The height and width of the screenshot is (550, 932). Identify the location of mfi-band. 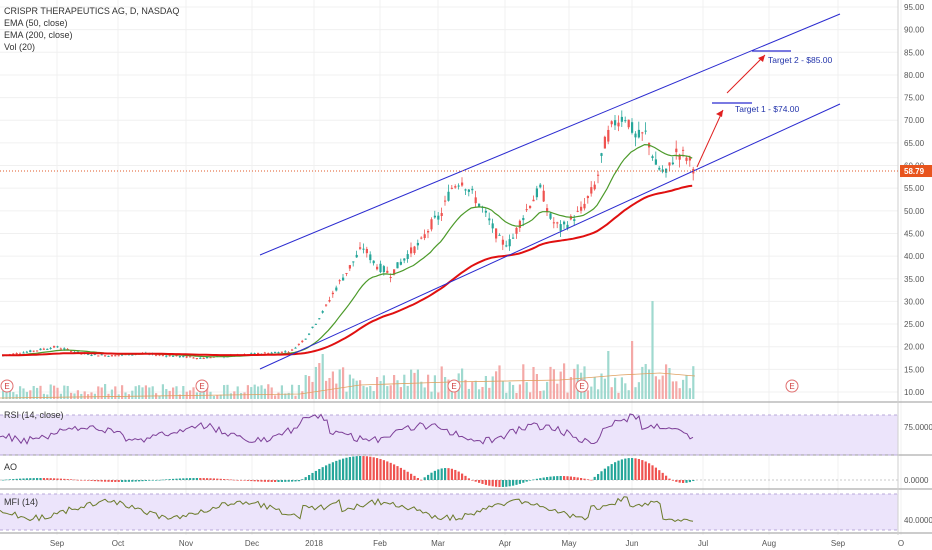
(449, 512).